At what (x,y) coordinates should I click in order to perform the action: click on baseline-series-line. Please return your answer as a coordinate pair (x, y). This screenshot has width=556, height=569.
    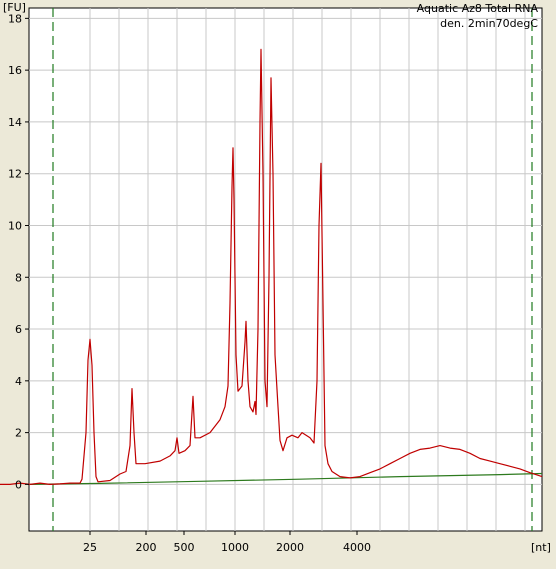
    Looking at the image, I should click on (286, 478).